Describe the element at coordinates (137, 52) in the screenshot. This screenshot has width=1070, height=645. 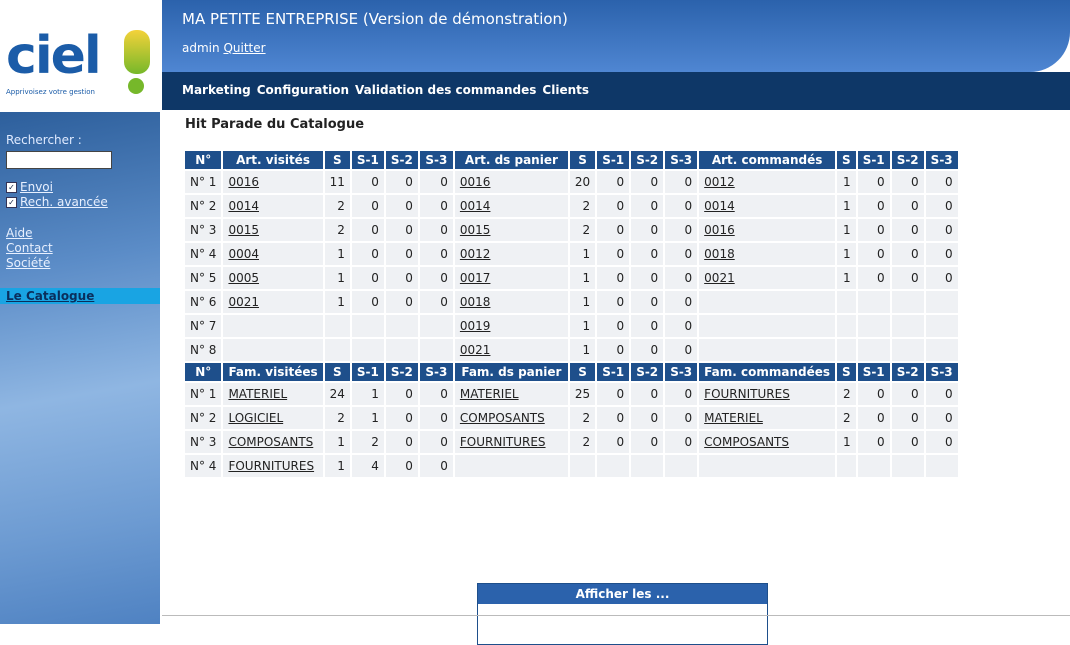
I see `logo-drop` at that location.